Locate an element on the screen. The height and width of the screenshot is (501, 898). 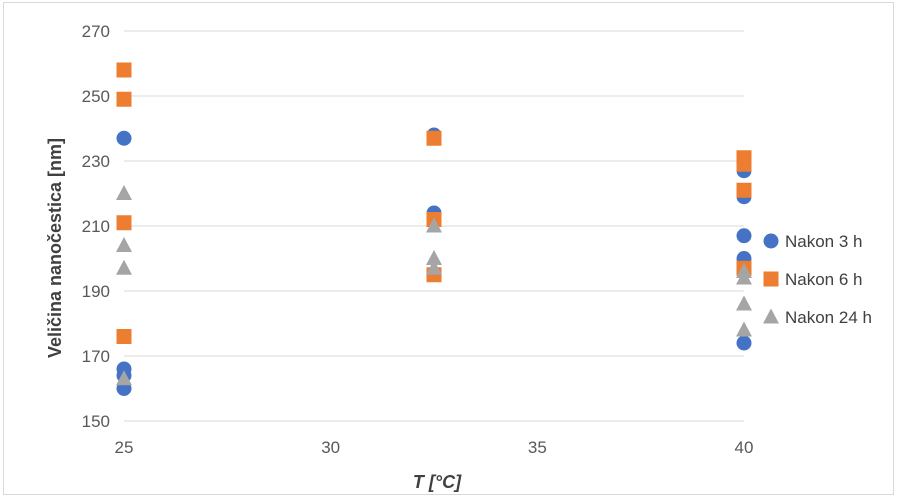
legend-entry: Nakon 3 h is located at coordinates (813, 241).